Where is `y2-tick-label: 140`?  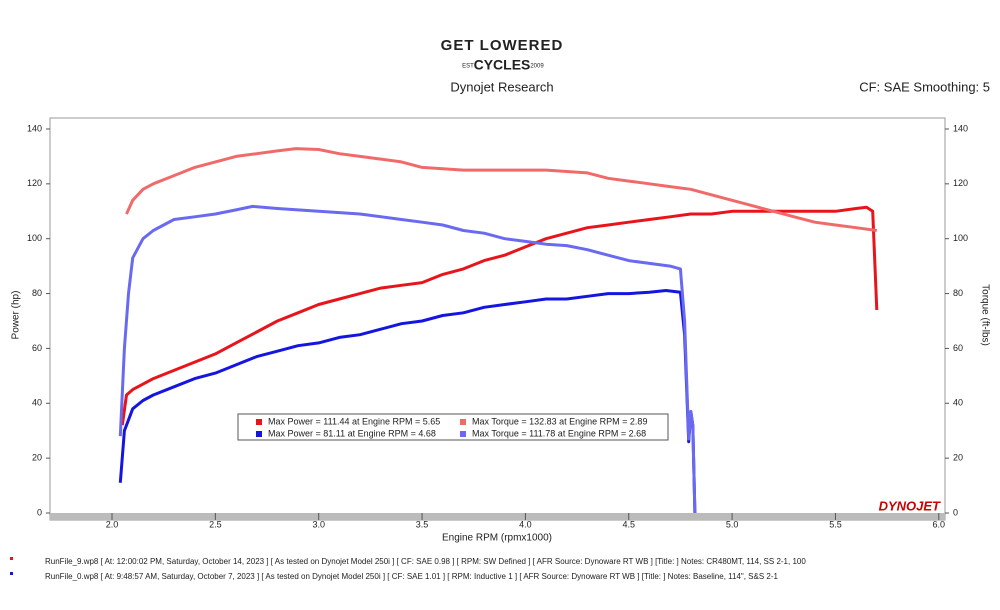
y2-tick-label: 140 is located at coordinates (960, 128).